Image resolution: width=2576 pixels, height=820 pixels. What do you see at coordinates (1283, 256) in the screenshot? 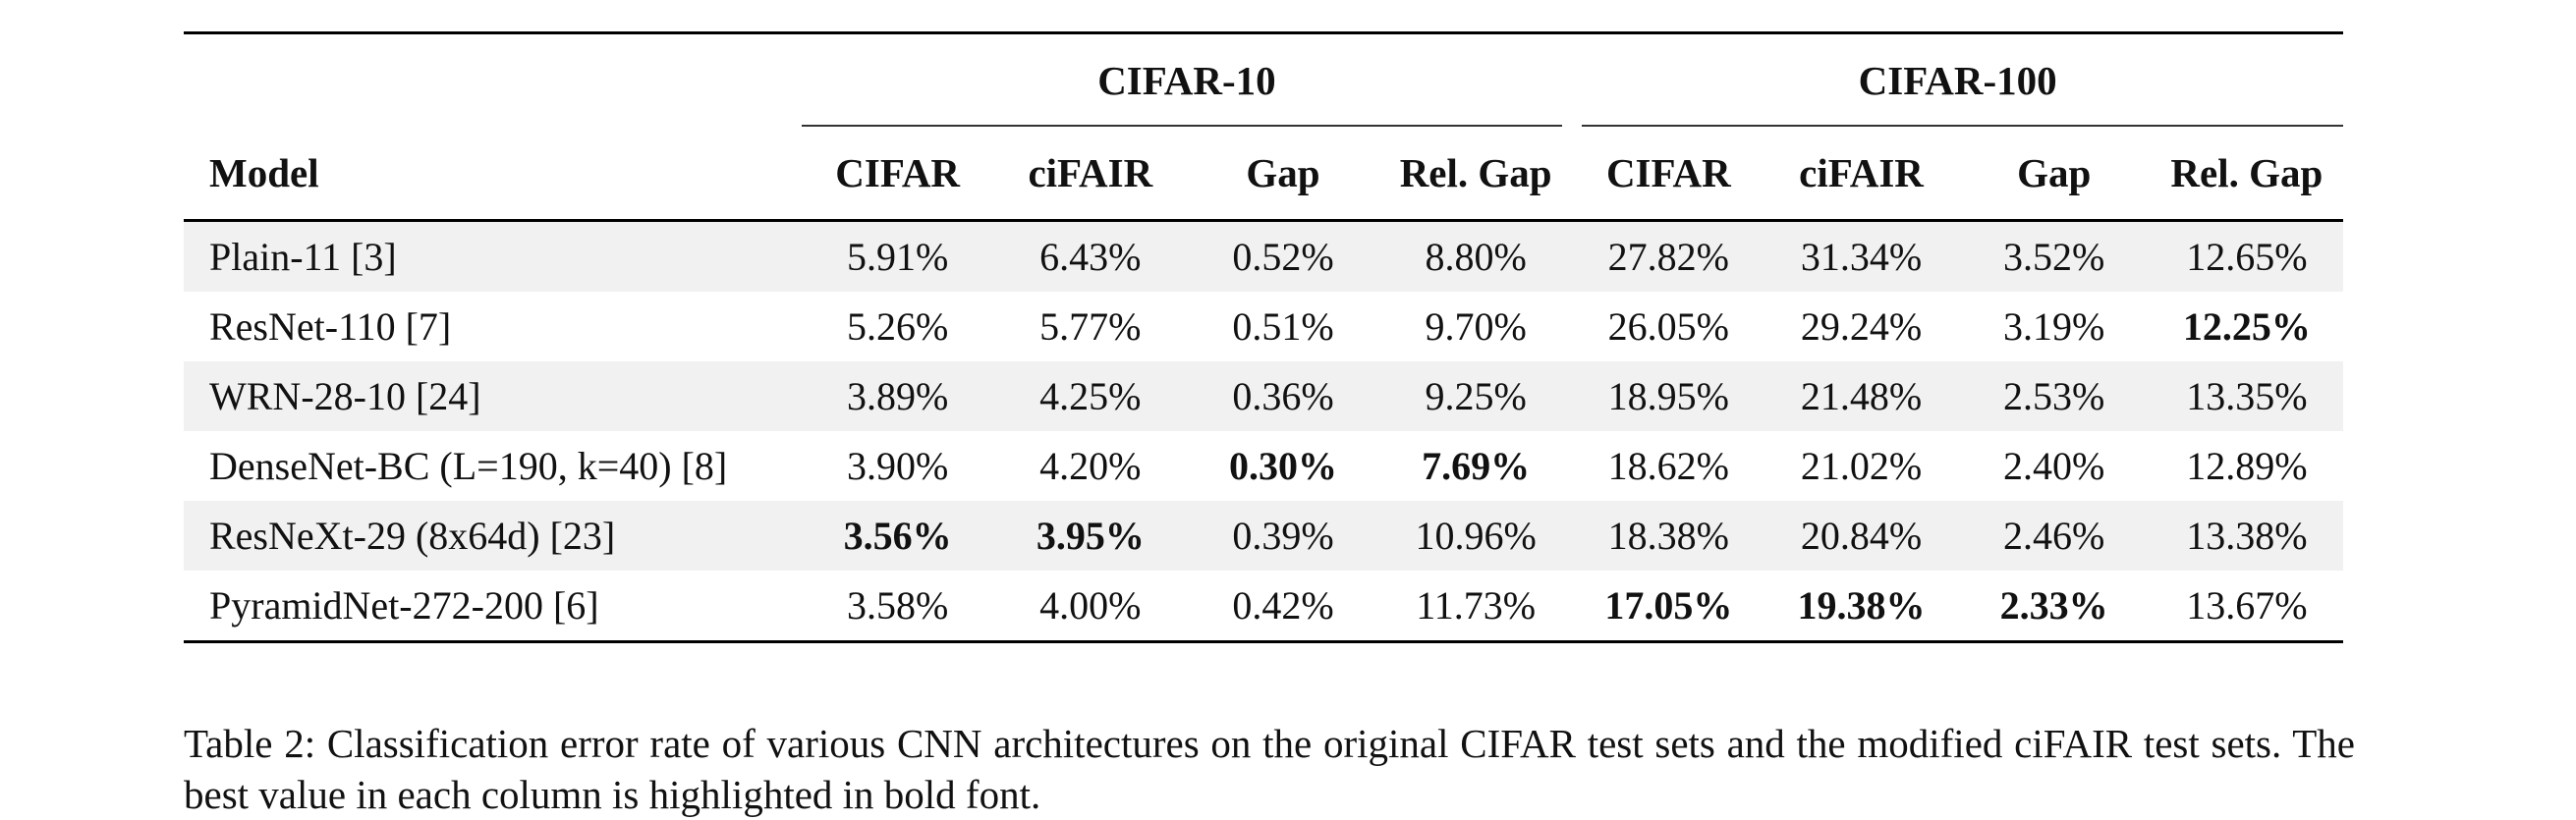
I see `value-cell: 0.52%` at bounding box center [1283, 256].